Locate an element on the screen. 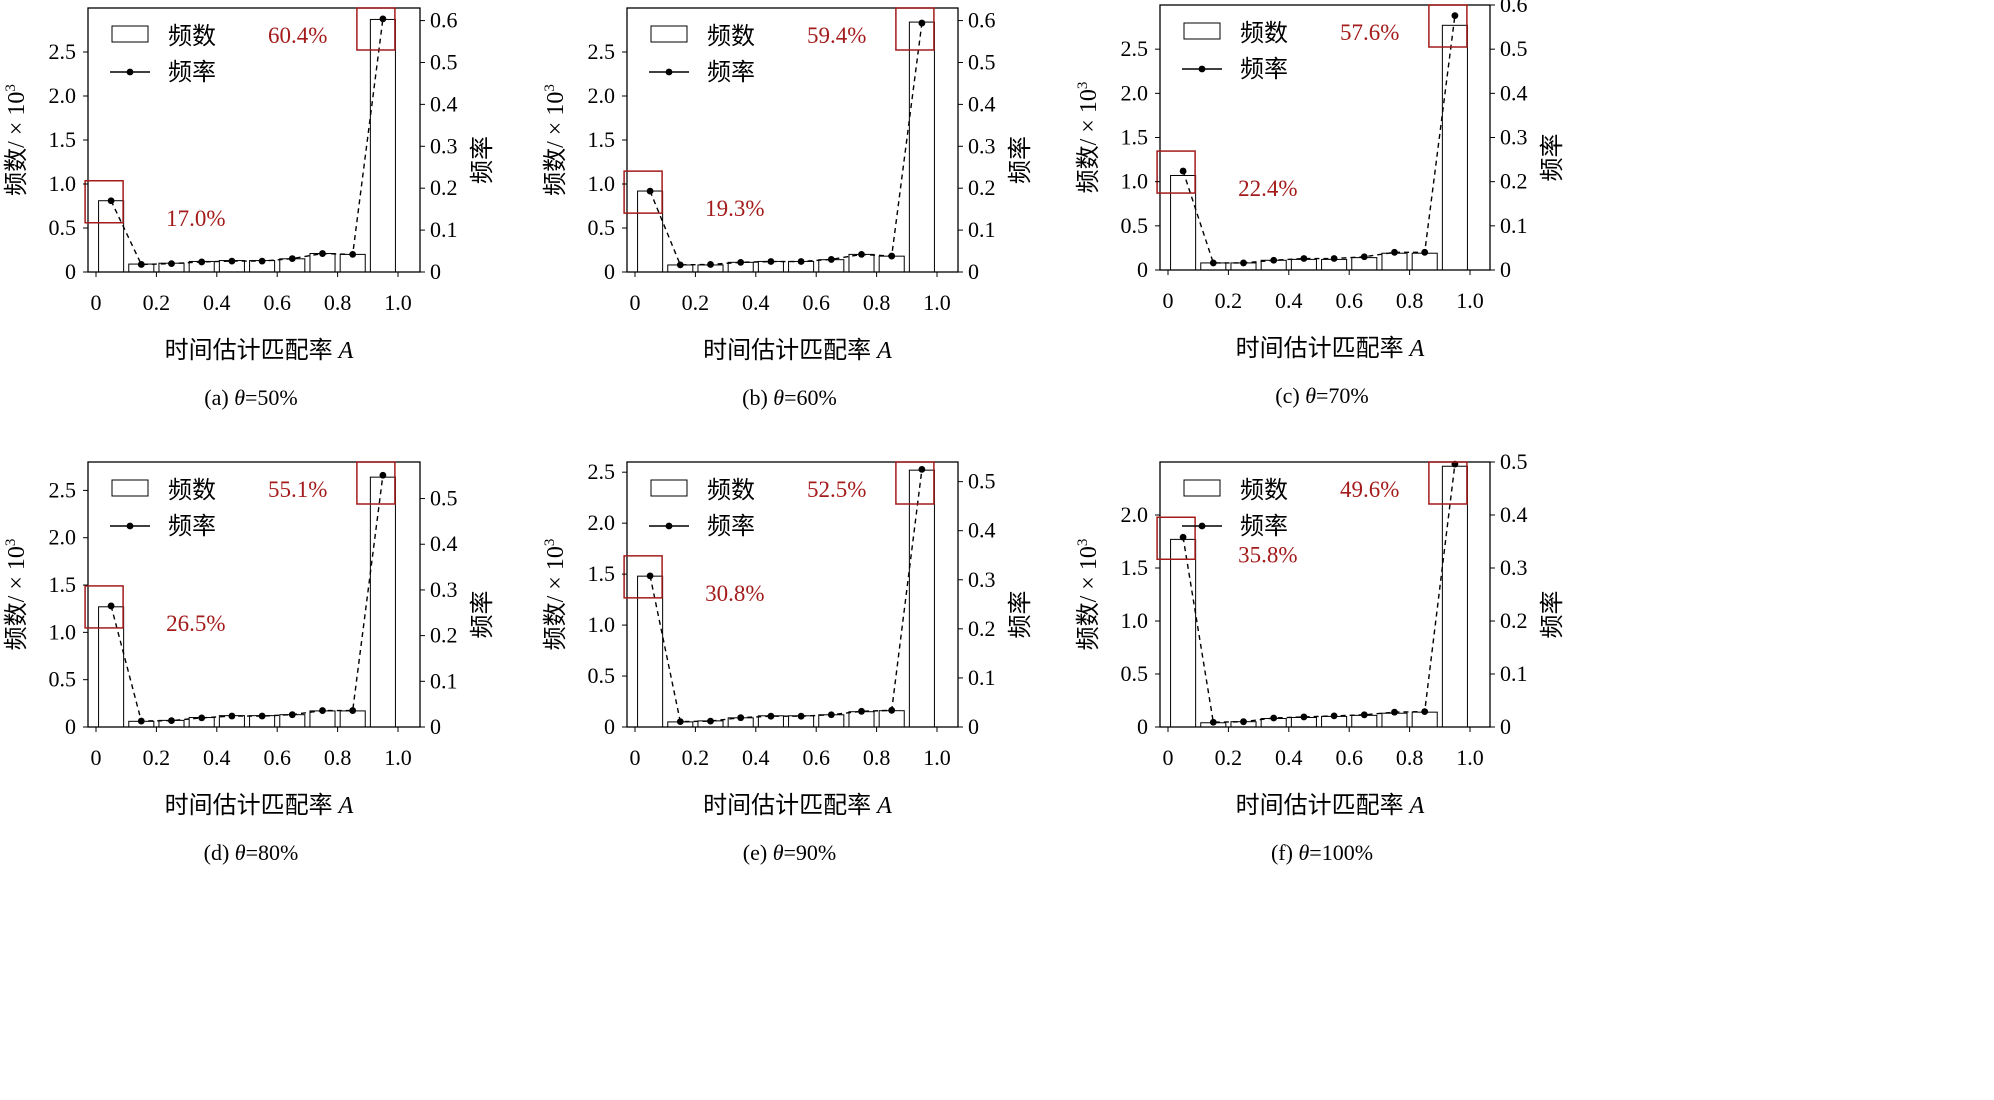 This screenshot has width=1994, height=1100. percentage-label: 59.4% is located at coordinates (836, 35).